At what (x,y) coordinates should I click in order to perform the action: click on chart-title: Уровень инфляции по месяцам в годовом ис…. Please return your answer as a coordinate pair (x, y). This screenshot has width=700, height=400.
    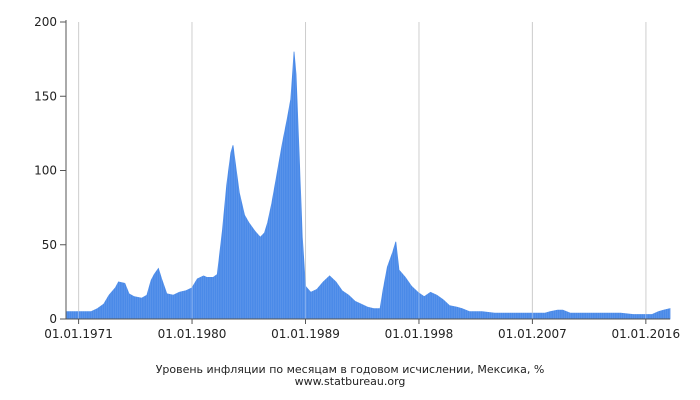
    Looking at the image, I should click on (350, 369).